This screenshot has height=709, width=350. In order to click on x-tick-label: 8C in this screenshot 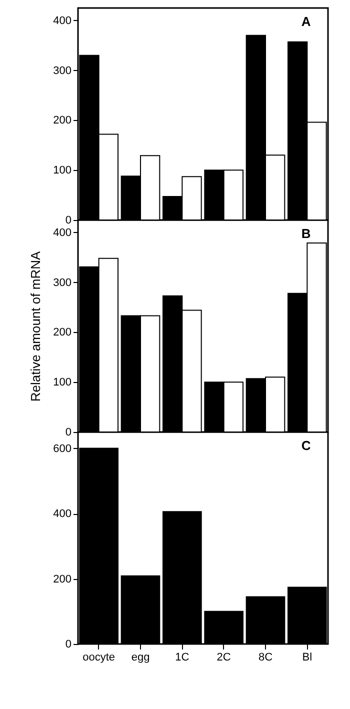, I will do `click(265, 658)`.